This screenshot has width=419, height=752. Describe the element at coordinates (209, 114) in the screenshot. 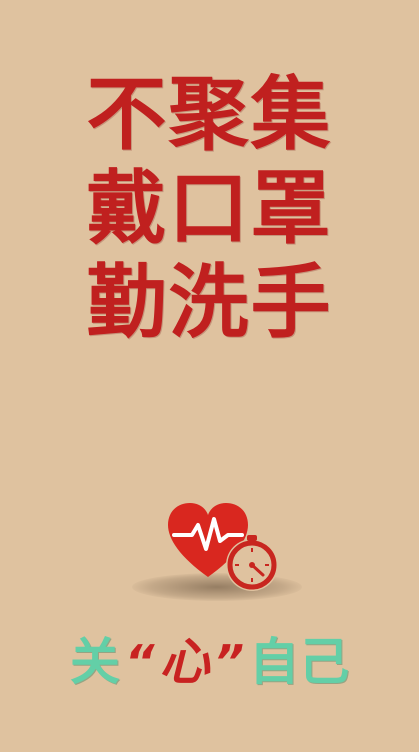

I see `headline-line-1: 不聚集` at that location.